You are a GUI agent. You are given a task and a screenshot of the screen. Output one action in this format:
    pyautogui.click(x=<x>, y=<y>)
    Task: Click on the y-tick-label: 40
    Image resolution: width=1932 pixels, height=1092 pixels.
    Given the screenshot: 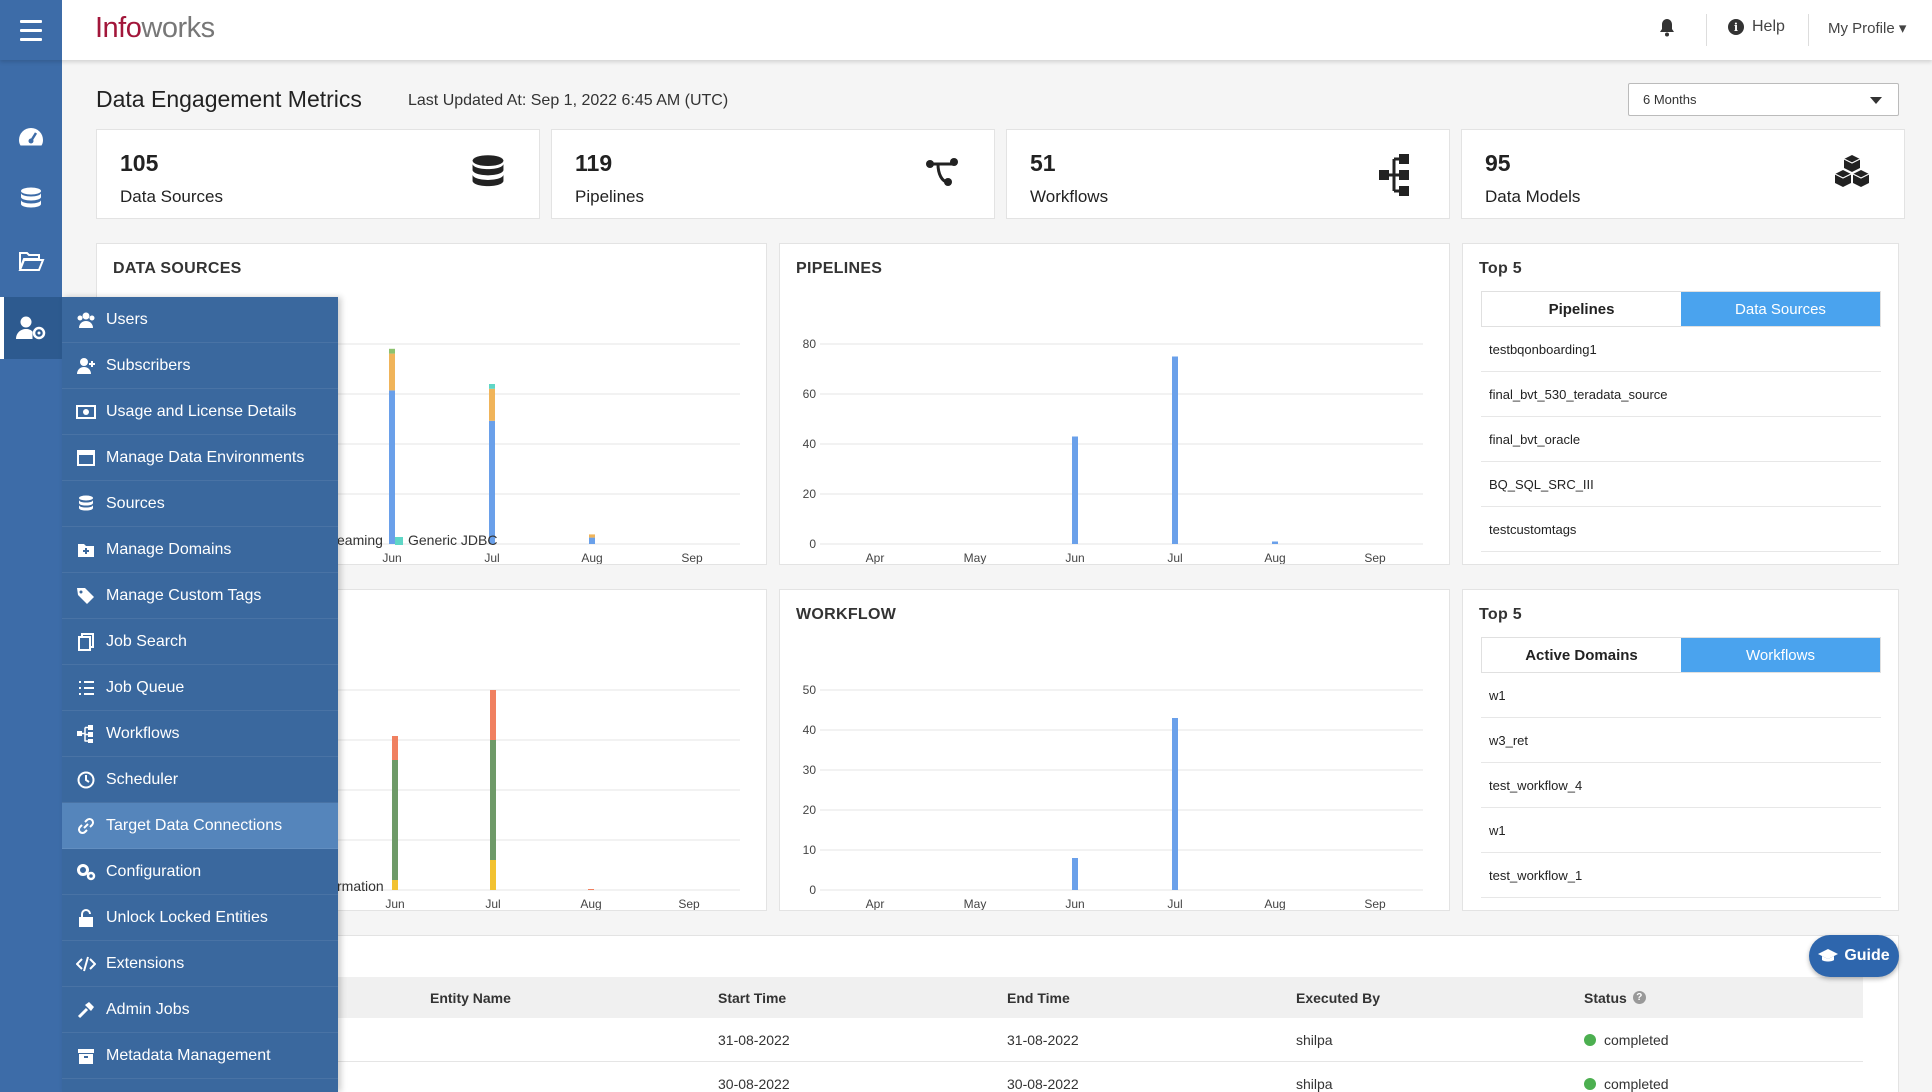 What is the action you would take?
    pyautogui.click(x=810, y=730)
    